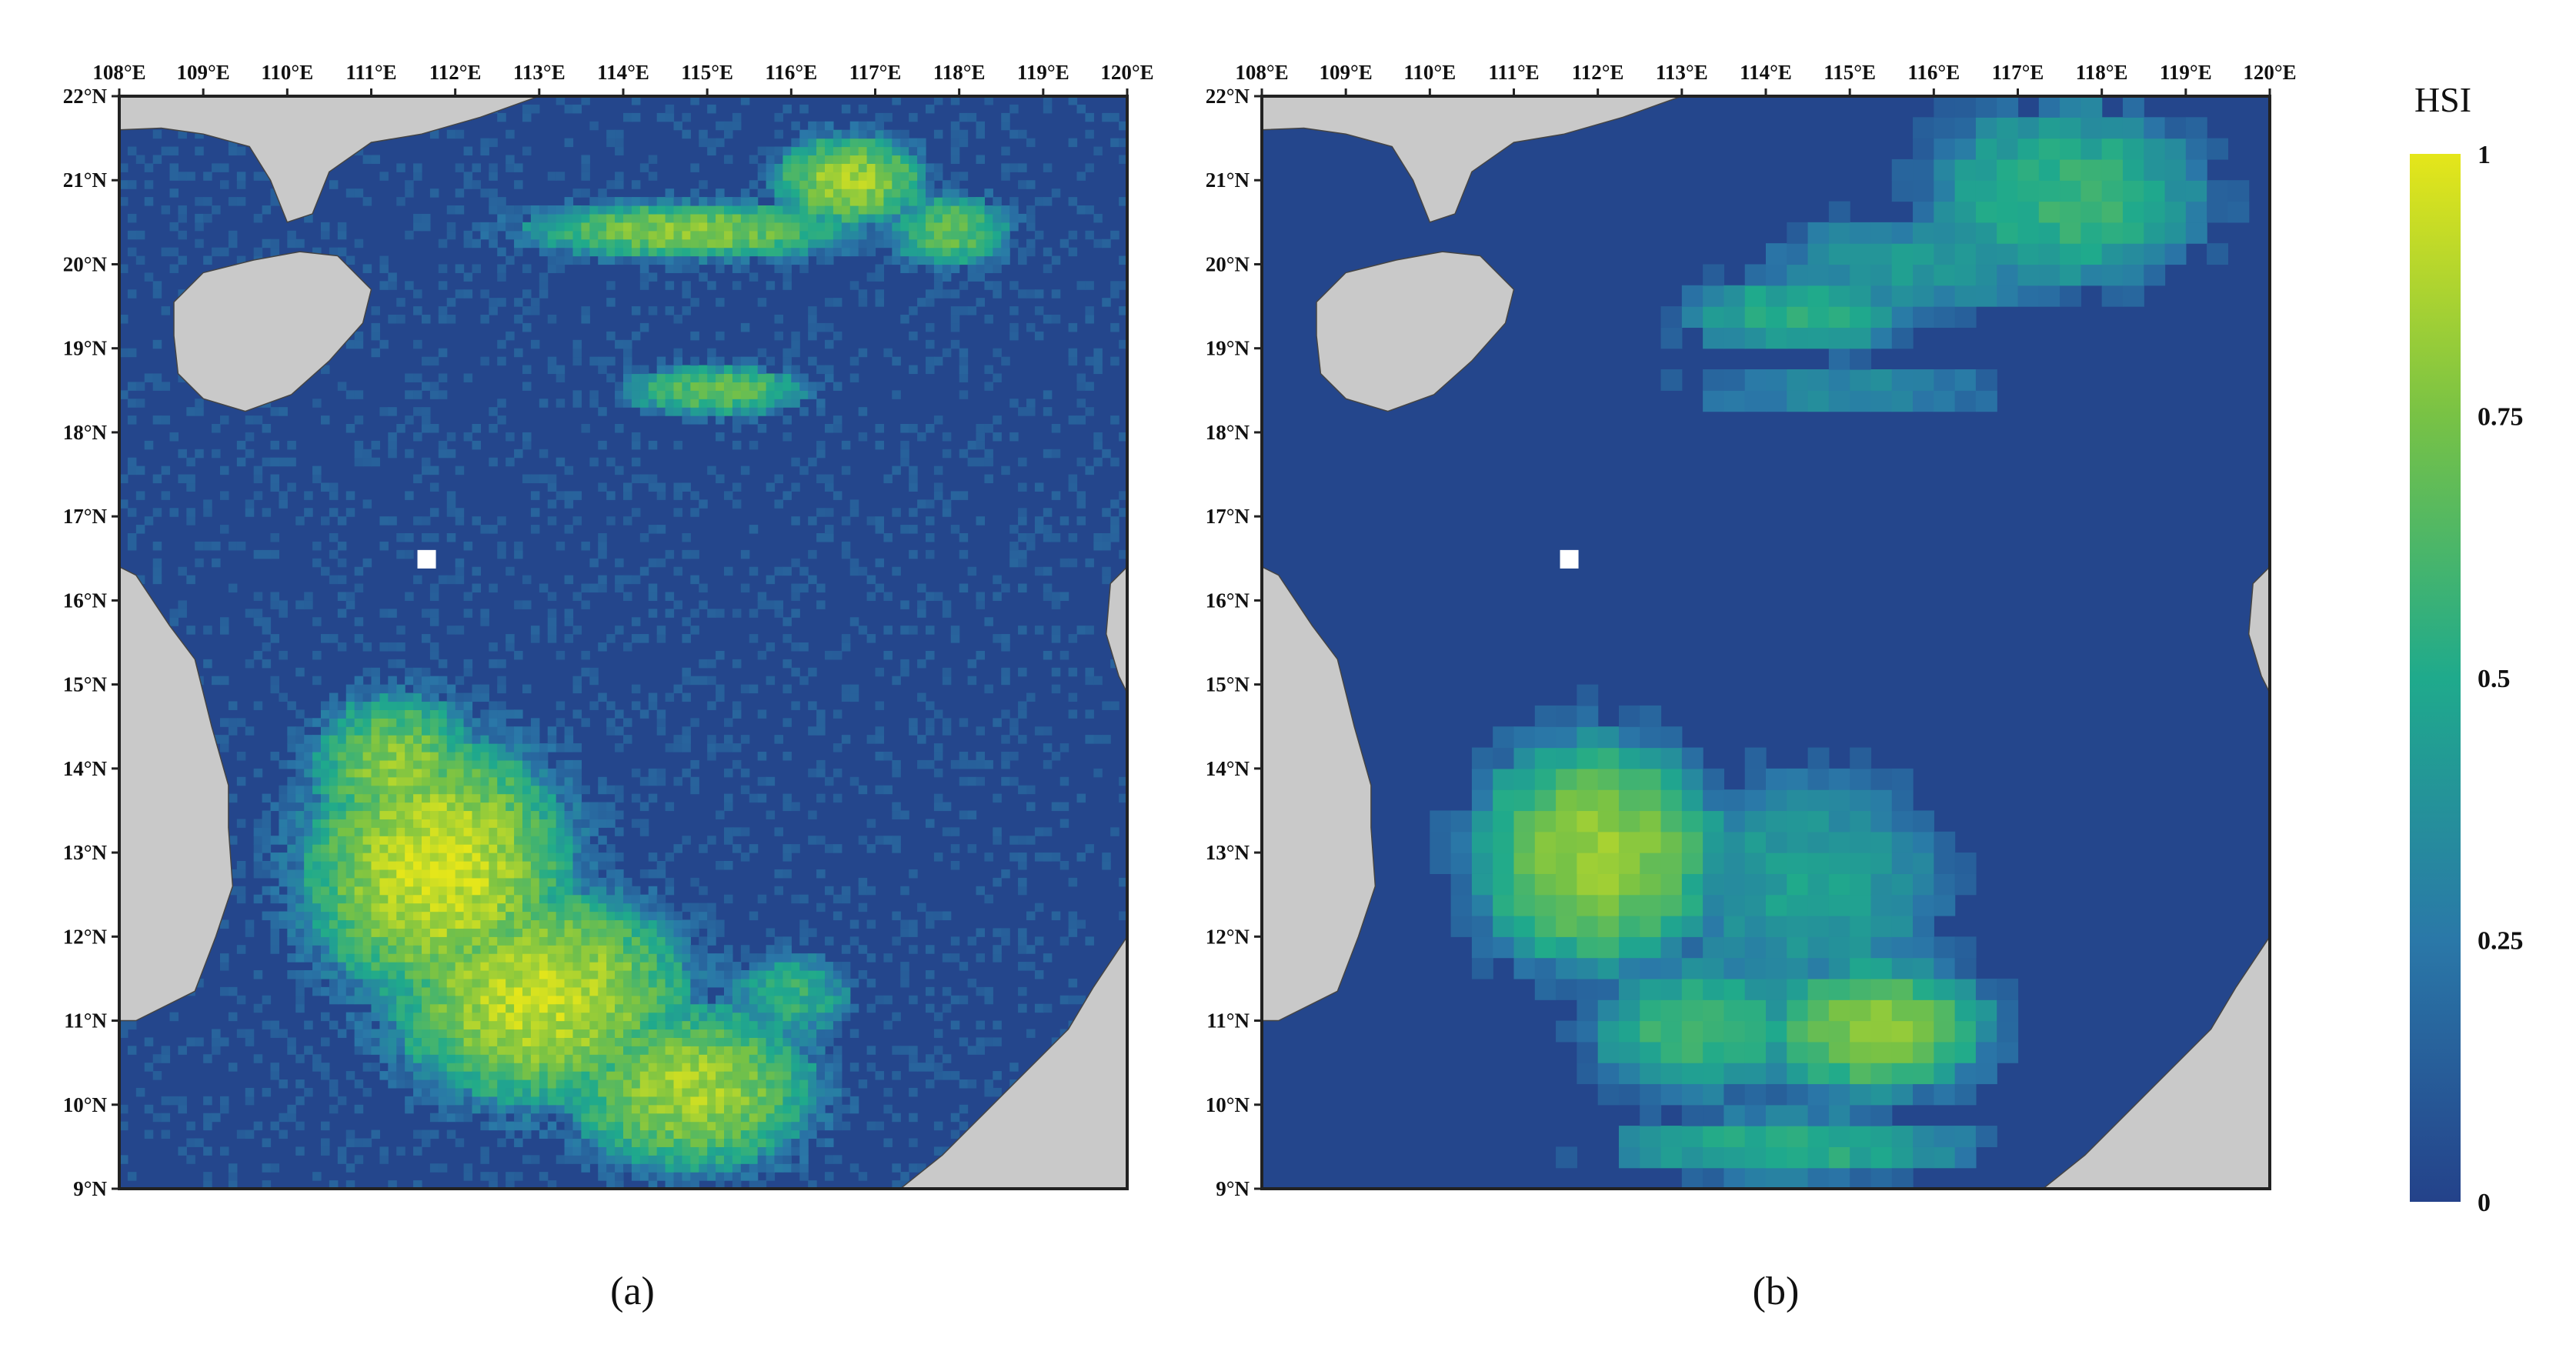 Image resolution: width=2576 pixels, height=1348 pixels. Describe the element at coordinates (1776, 1292) in the screenshot. I see `caption-panel-b: (b)` at that location.